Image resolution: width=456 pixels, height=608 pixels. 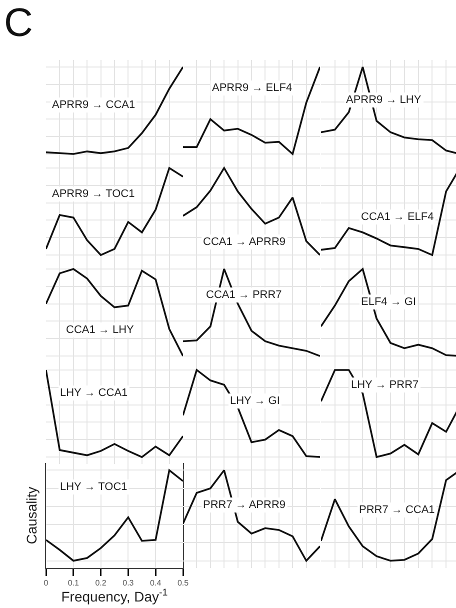 I want to click on annotation: CCA1 → APRR9, so click(x=244, y=242).